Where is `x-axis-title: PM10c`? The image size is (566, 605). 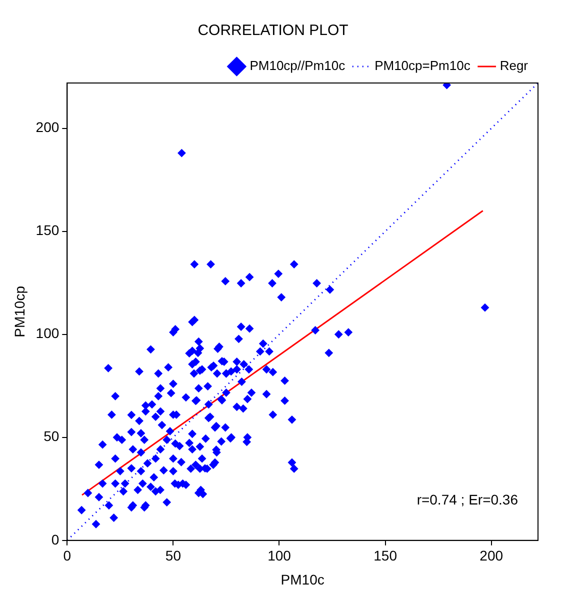 x-axis-title: PM10c is located at coordinates (302, 579).